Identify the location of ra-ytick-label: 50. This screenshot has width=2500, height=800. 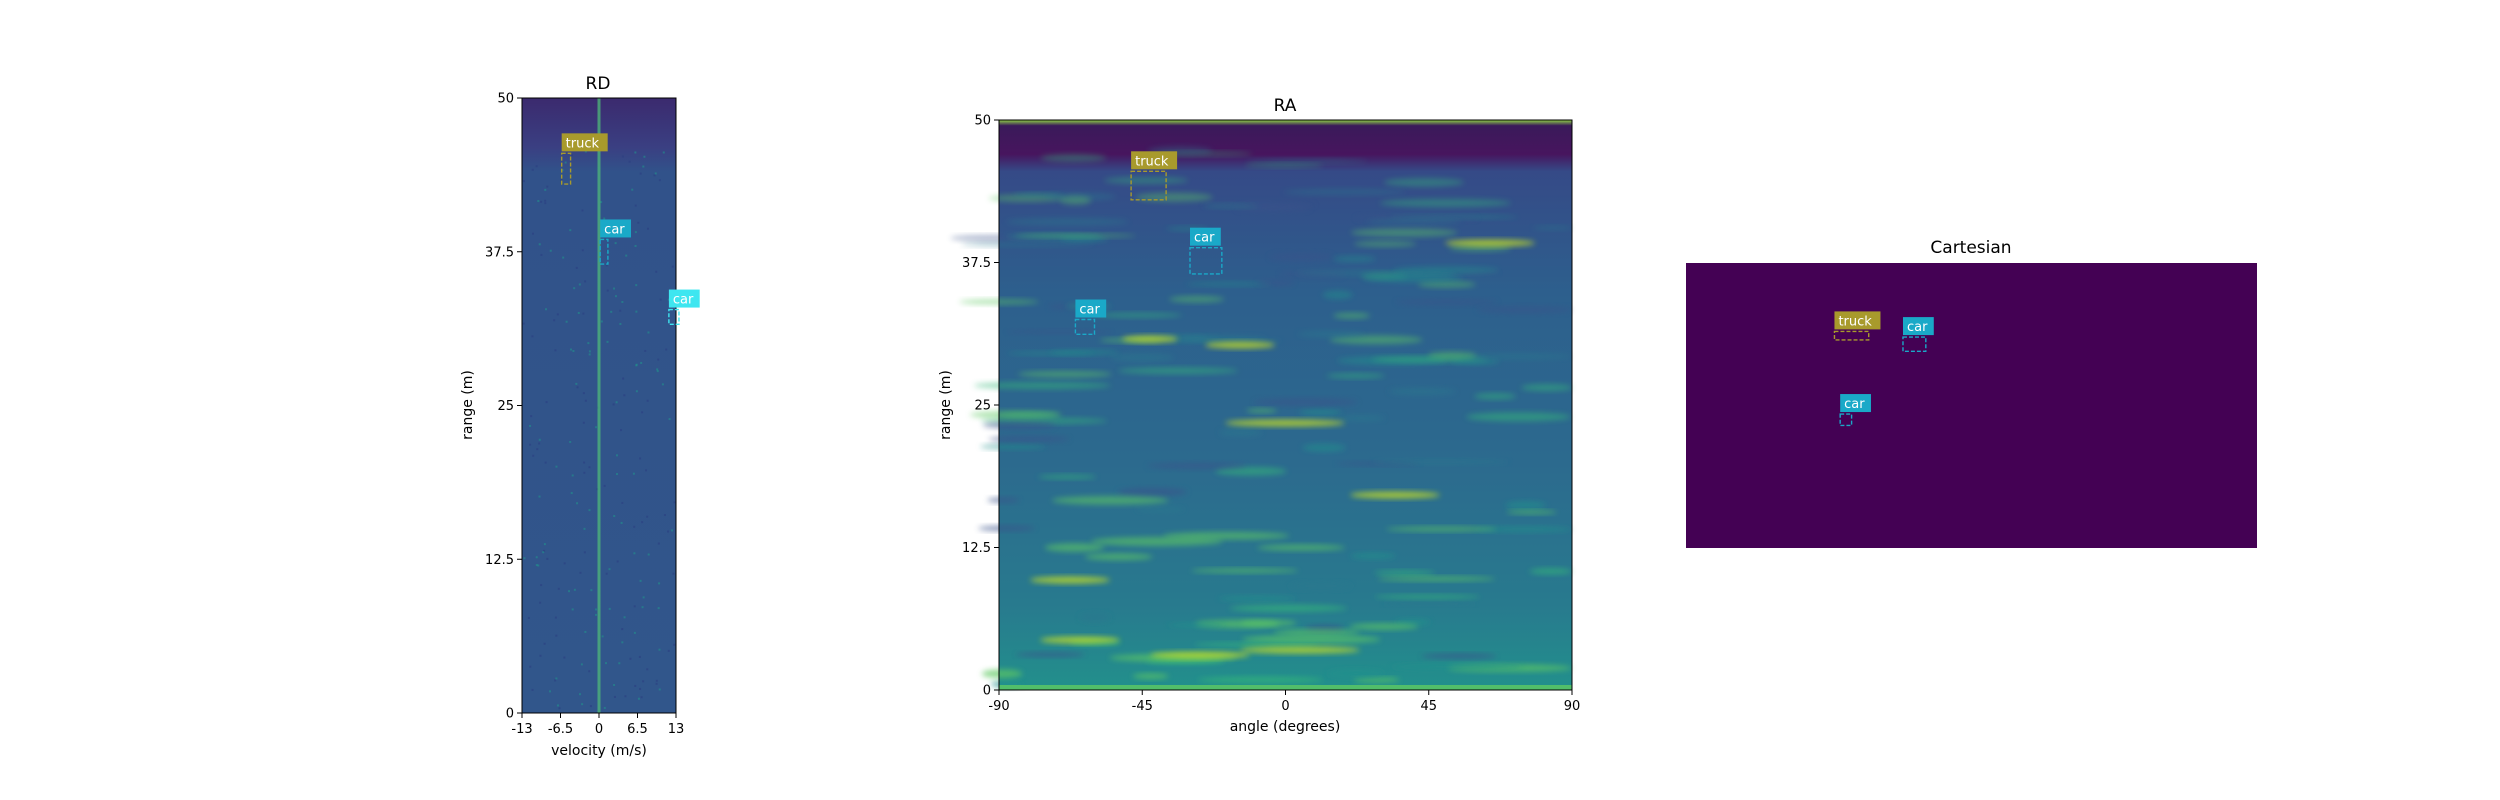
(982, 121).